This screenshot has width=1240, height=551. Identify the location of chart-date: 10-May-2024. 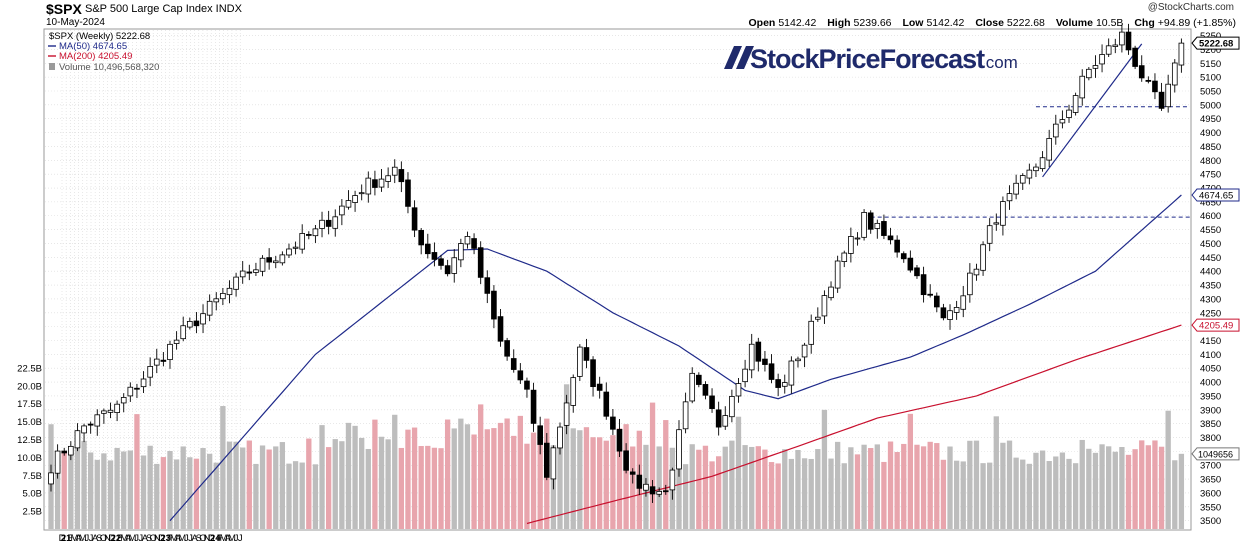
(75, 22).